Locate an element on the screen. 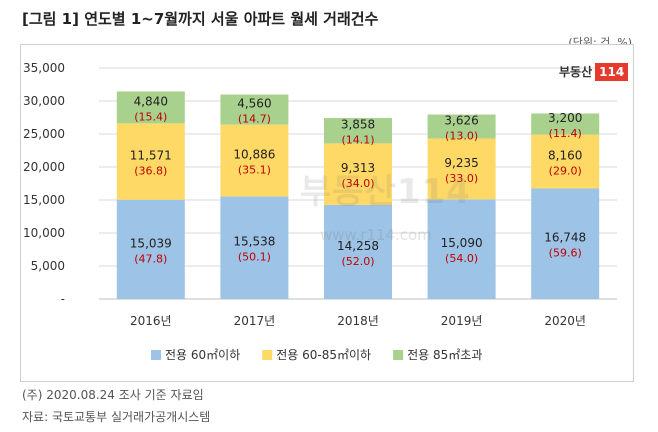  legend-label: 전용 60㎡이하 is located at coordinates (202, 355).